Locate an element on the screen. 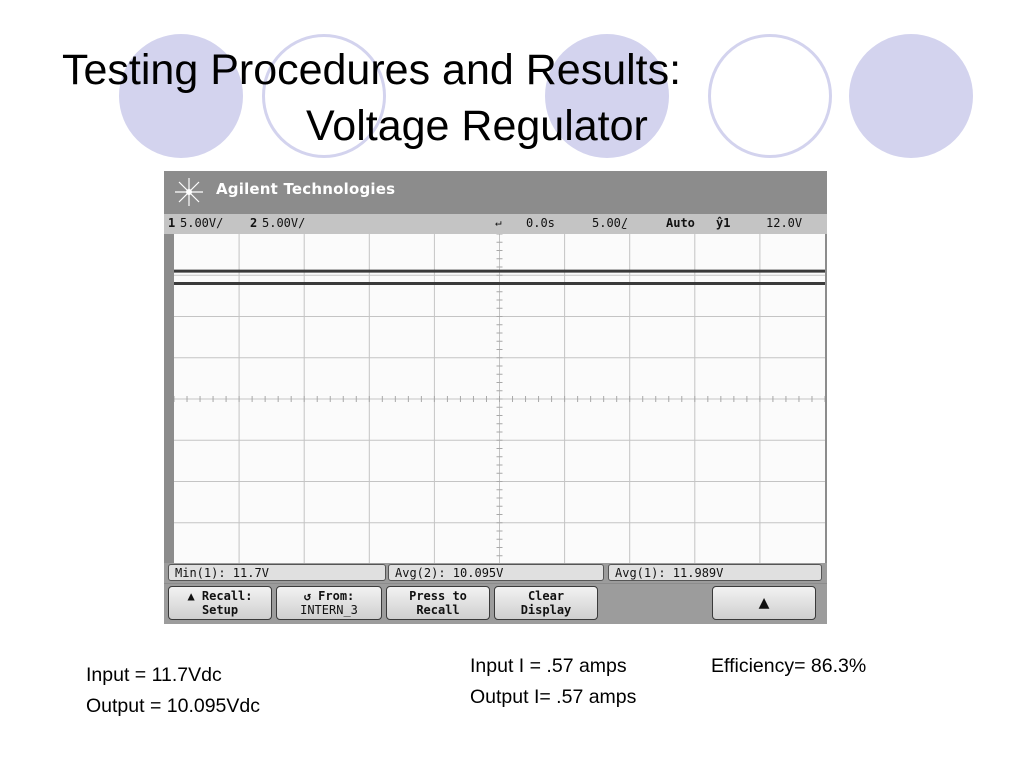 This screenshot has height=768, width=1024. up-arrow-softkey: ▲ is located at coordinates (764, 603).